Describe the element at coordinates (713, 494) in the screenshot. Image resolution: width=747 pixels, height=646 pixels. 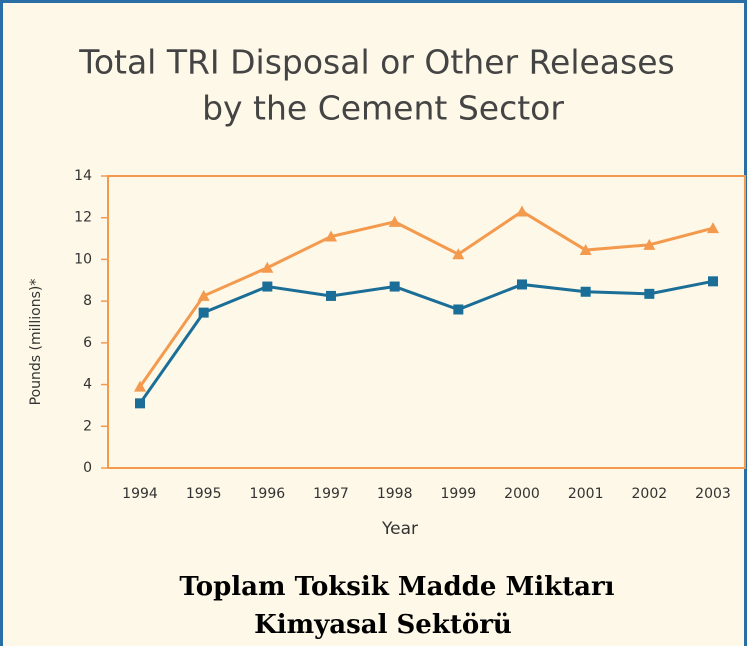
I see `x-tick-label: 2003` at that location.